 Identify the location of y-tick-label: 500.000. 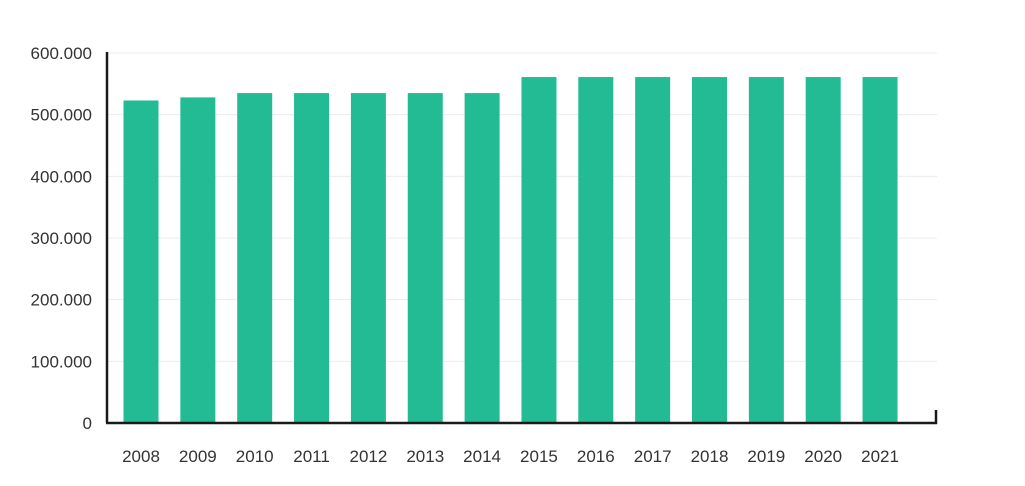
(61, 115).